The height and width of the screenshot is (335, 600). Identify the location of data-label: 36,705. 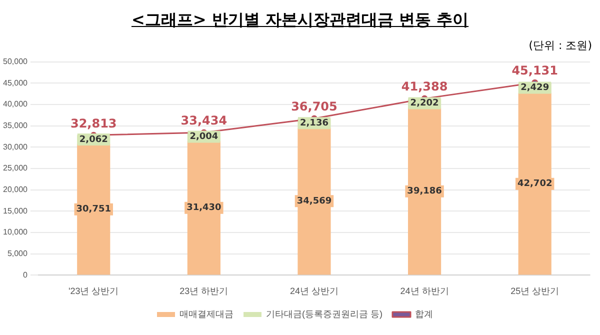
(314, 107).